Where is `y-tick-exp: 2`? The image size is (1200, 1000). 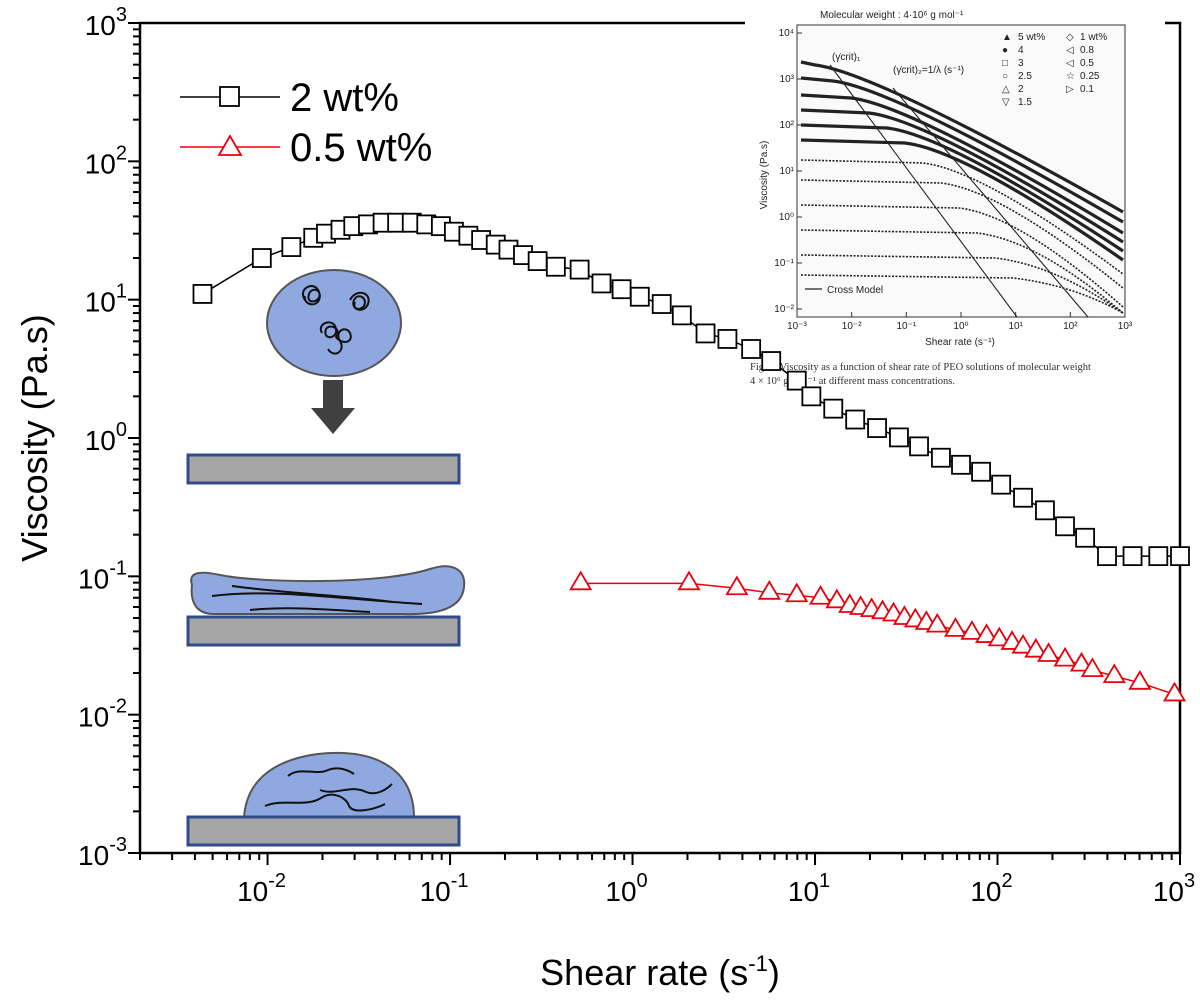
y-tick-exp: 2 is located at coordinates (121, 153).